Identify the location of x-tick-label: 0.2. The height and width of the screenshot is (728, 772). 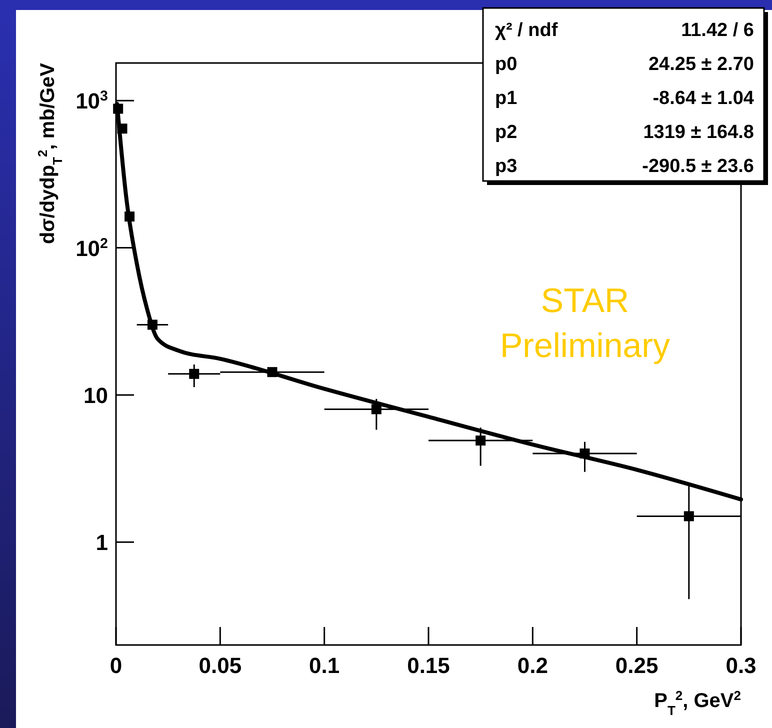
(532, 665).